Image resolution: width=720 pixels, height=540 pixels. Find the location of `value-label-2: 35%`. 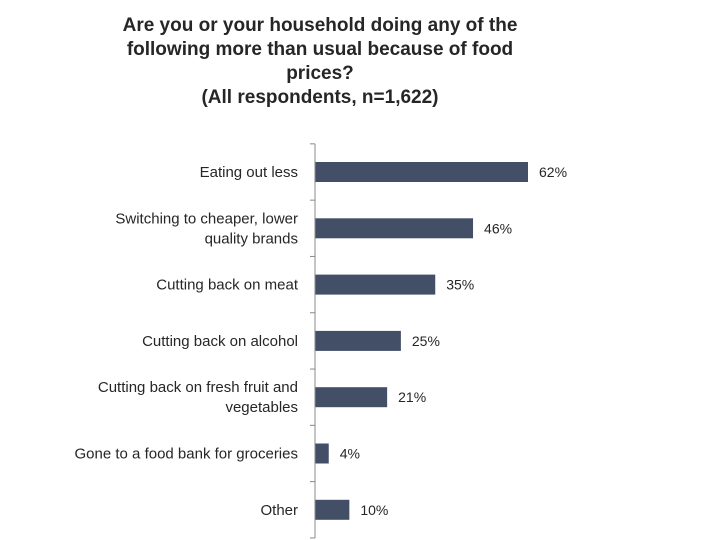

value-label-2: 35% is located at coordinates (460, 285).